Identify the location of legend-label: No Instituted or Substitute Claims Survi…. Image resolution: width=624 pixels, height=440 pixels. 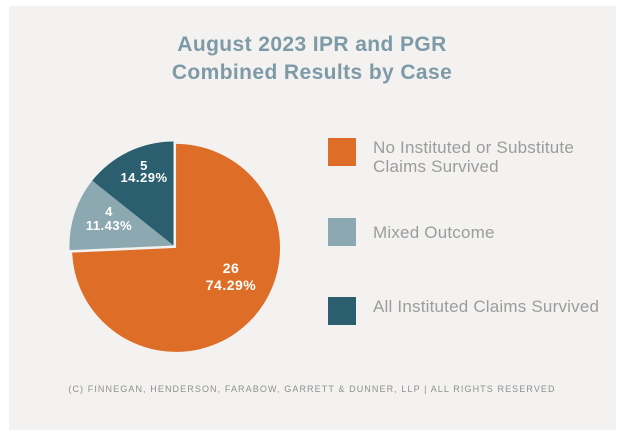
(474, 157).